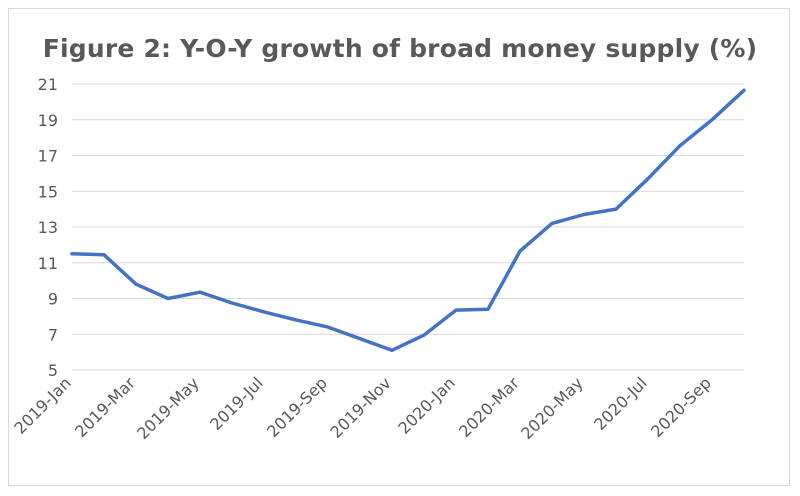 This screenshot has height=496, width=800. I want to click on x-tick-label: 2020-Jan, so click(426, 405).